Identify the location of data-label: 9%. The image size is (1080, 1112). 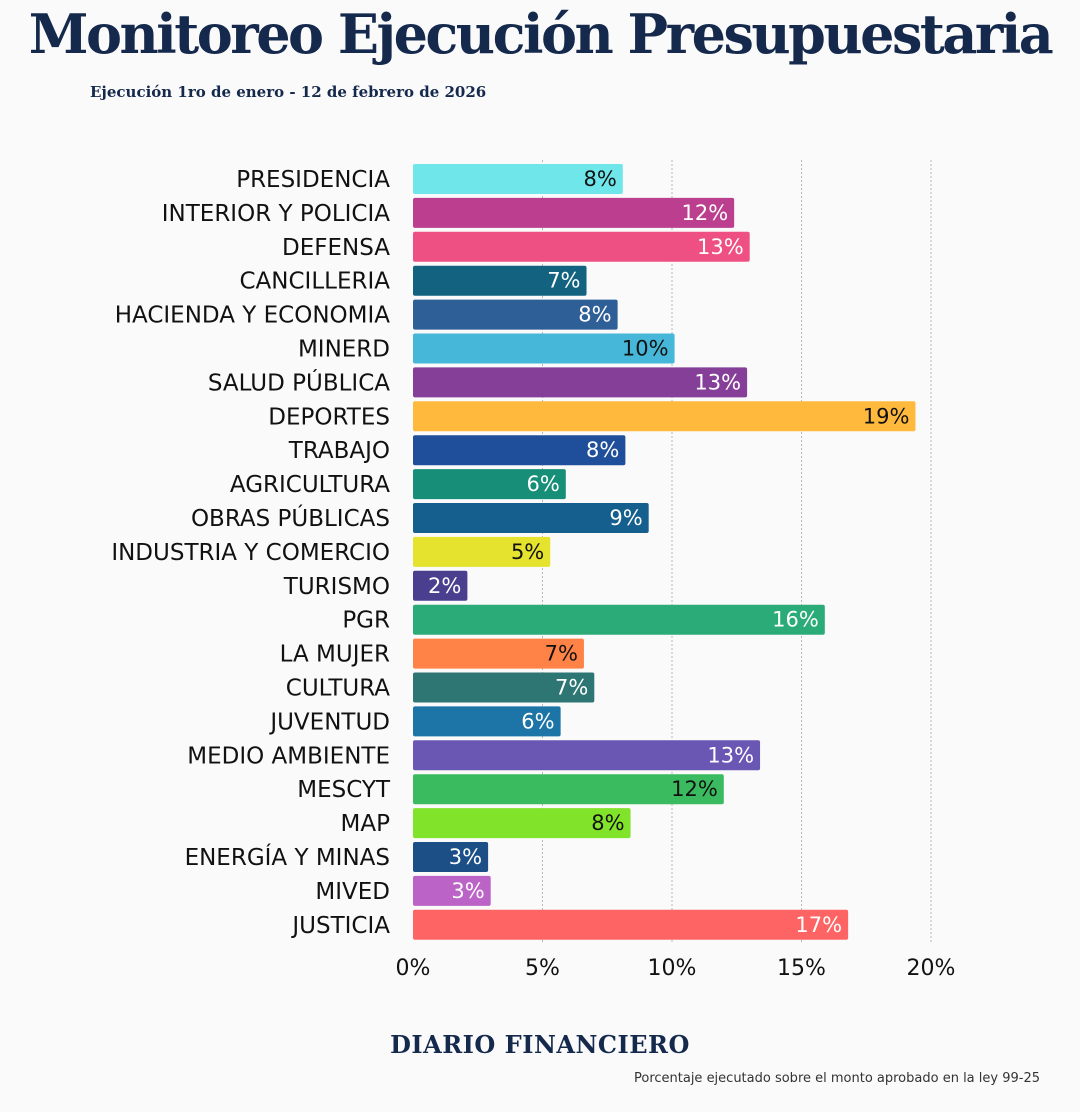
(625, 518).